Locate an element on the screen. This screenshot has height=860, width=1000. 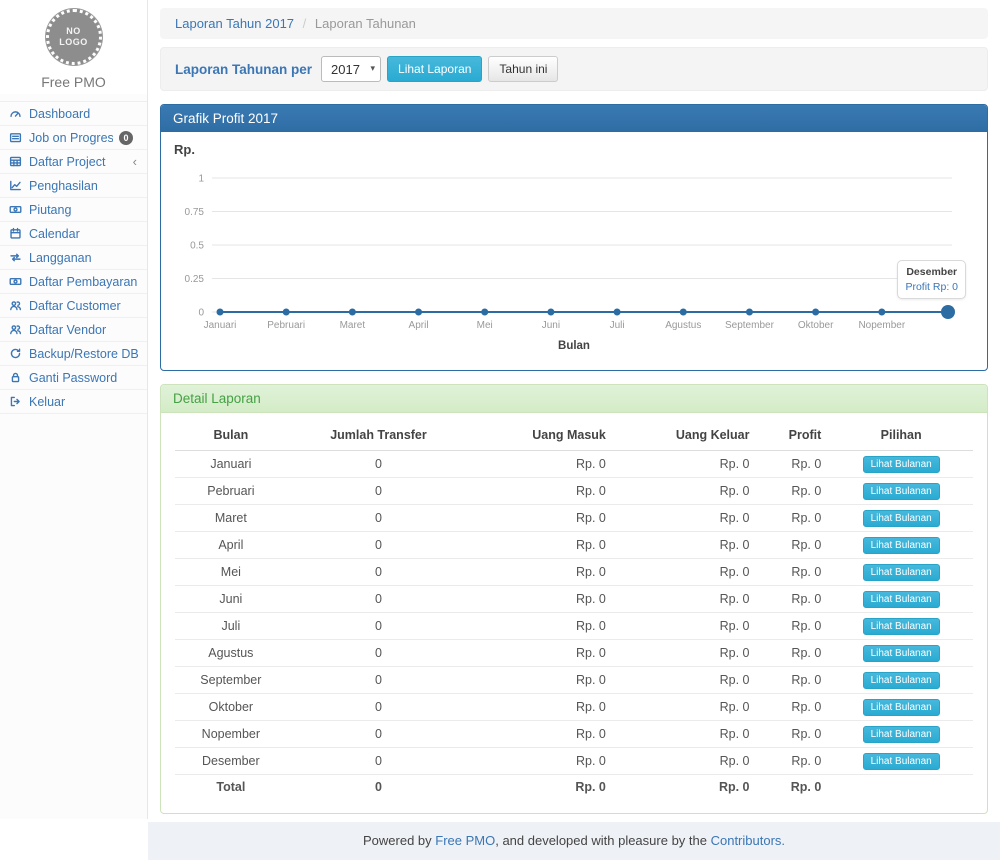
svg-text: 1 is located at coordinates (201, 179).